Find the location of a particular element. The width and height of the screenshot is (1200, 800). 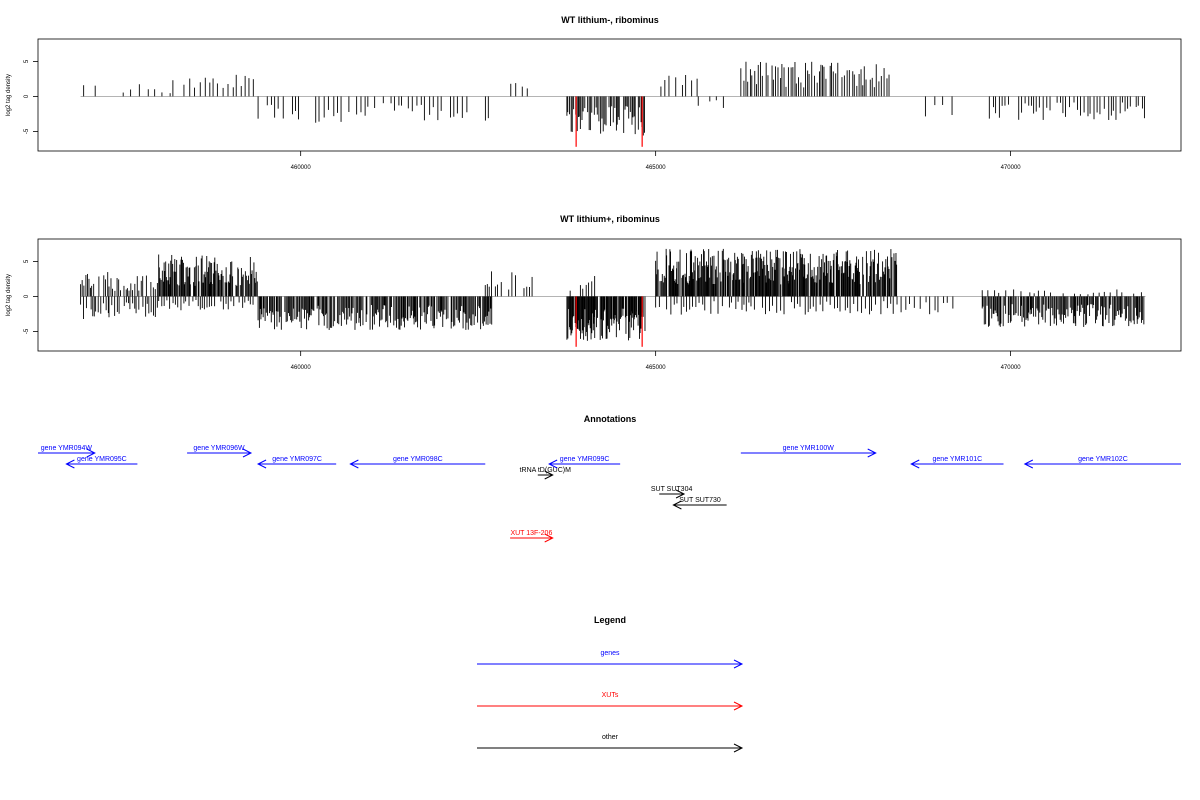

legend-label: other is located at coordinates (610, 737).